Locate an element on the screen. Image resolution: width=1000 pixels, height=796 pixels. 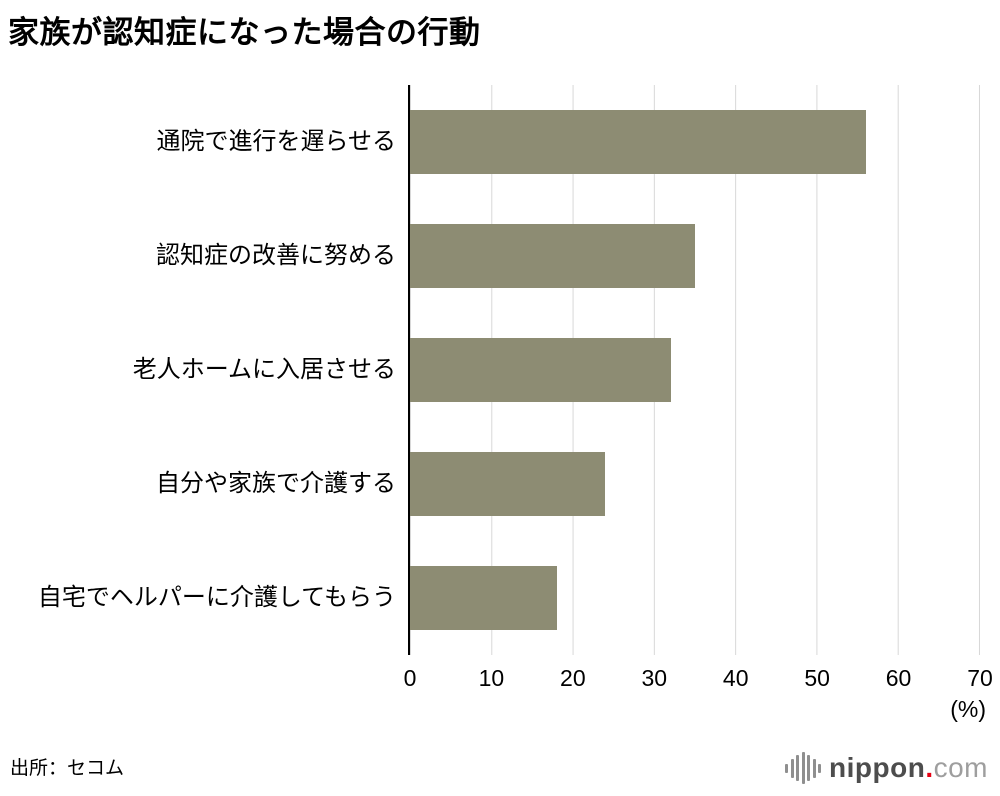
chart-row: 老人ホームに入居させる is located at coordinates (500, 370).